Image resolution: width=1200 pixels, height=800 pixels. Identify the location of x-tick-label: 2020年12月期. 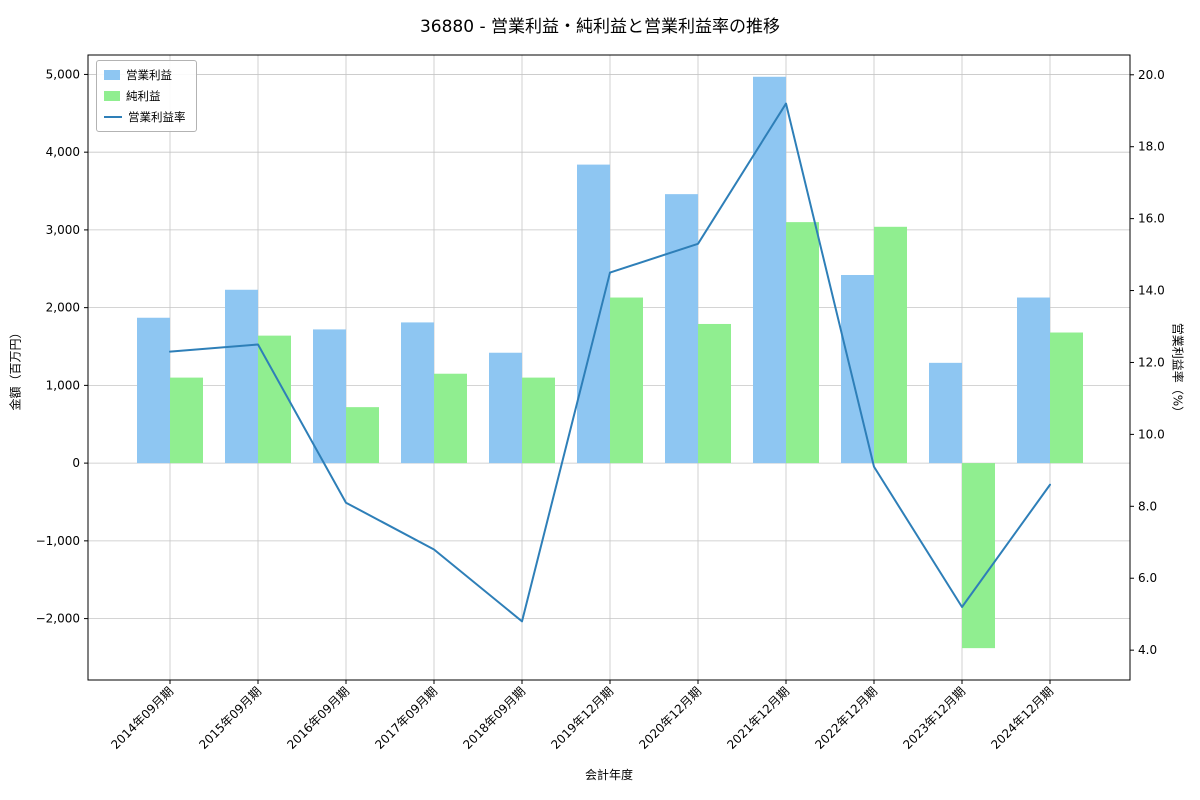
(670, 718).